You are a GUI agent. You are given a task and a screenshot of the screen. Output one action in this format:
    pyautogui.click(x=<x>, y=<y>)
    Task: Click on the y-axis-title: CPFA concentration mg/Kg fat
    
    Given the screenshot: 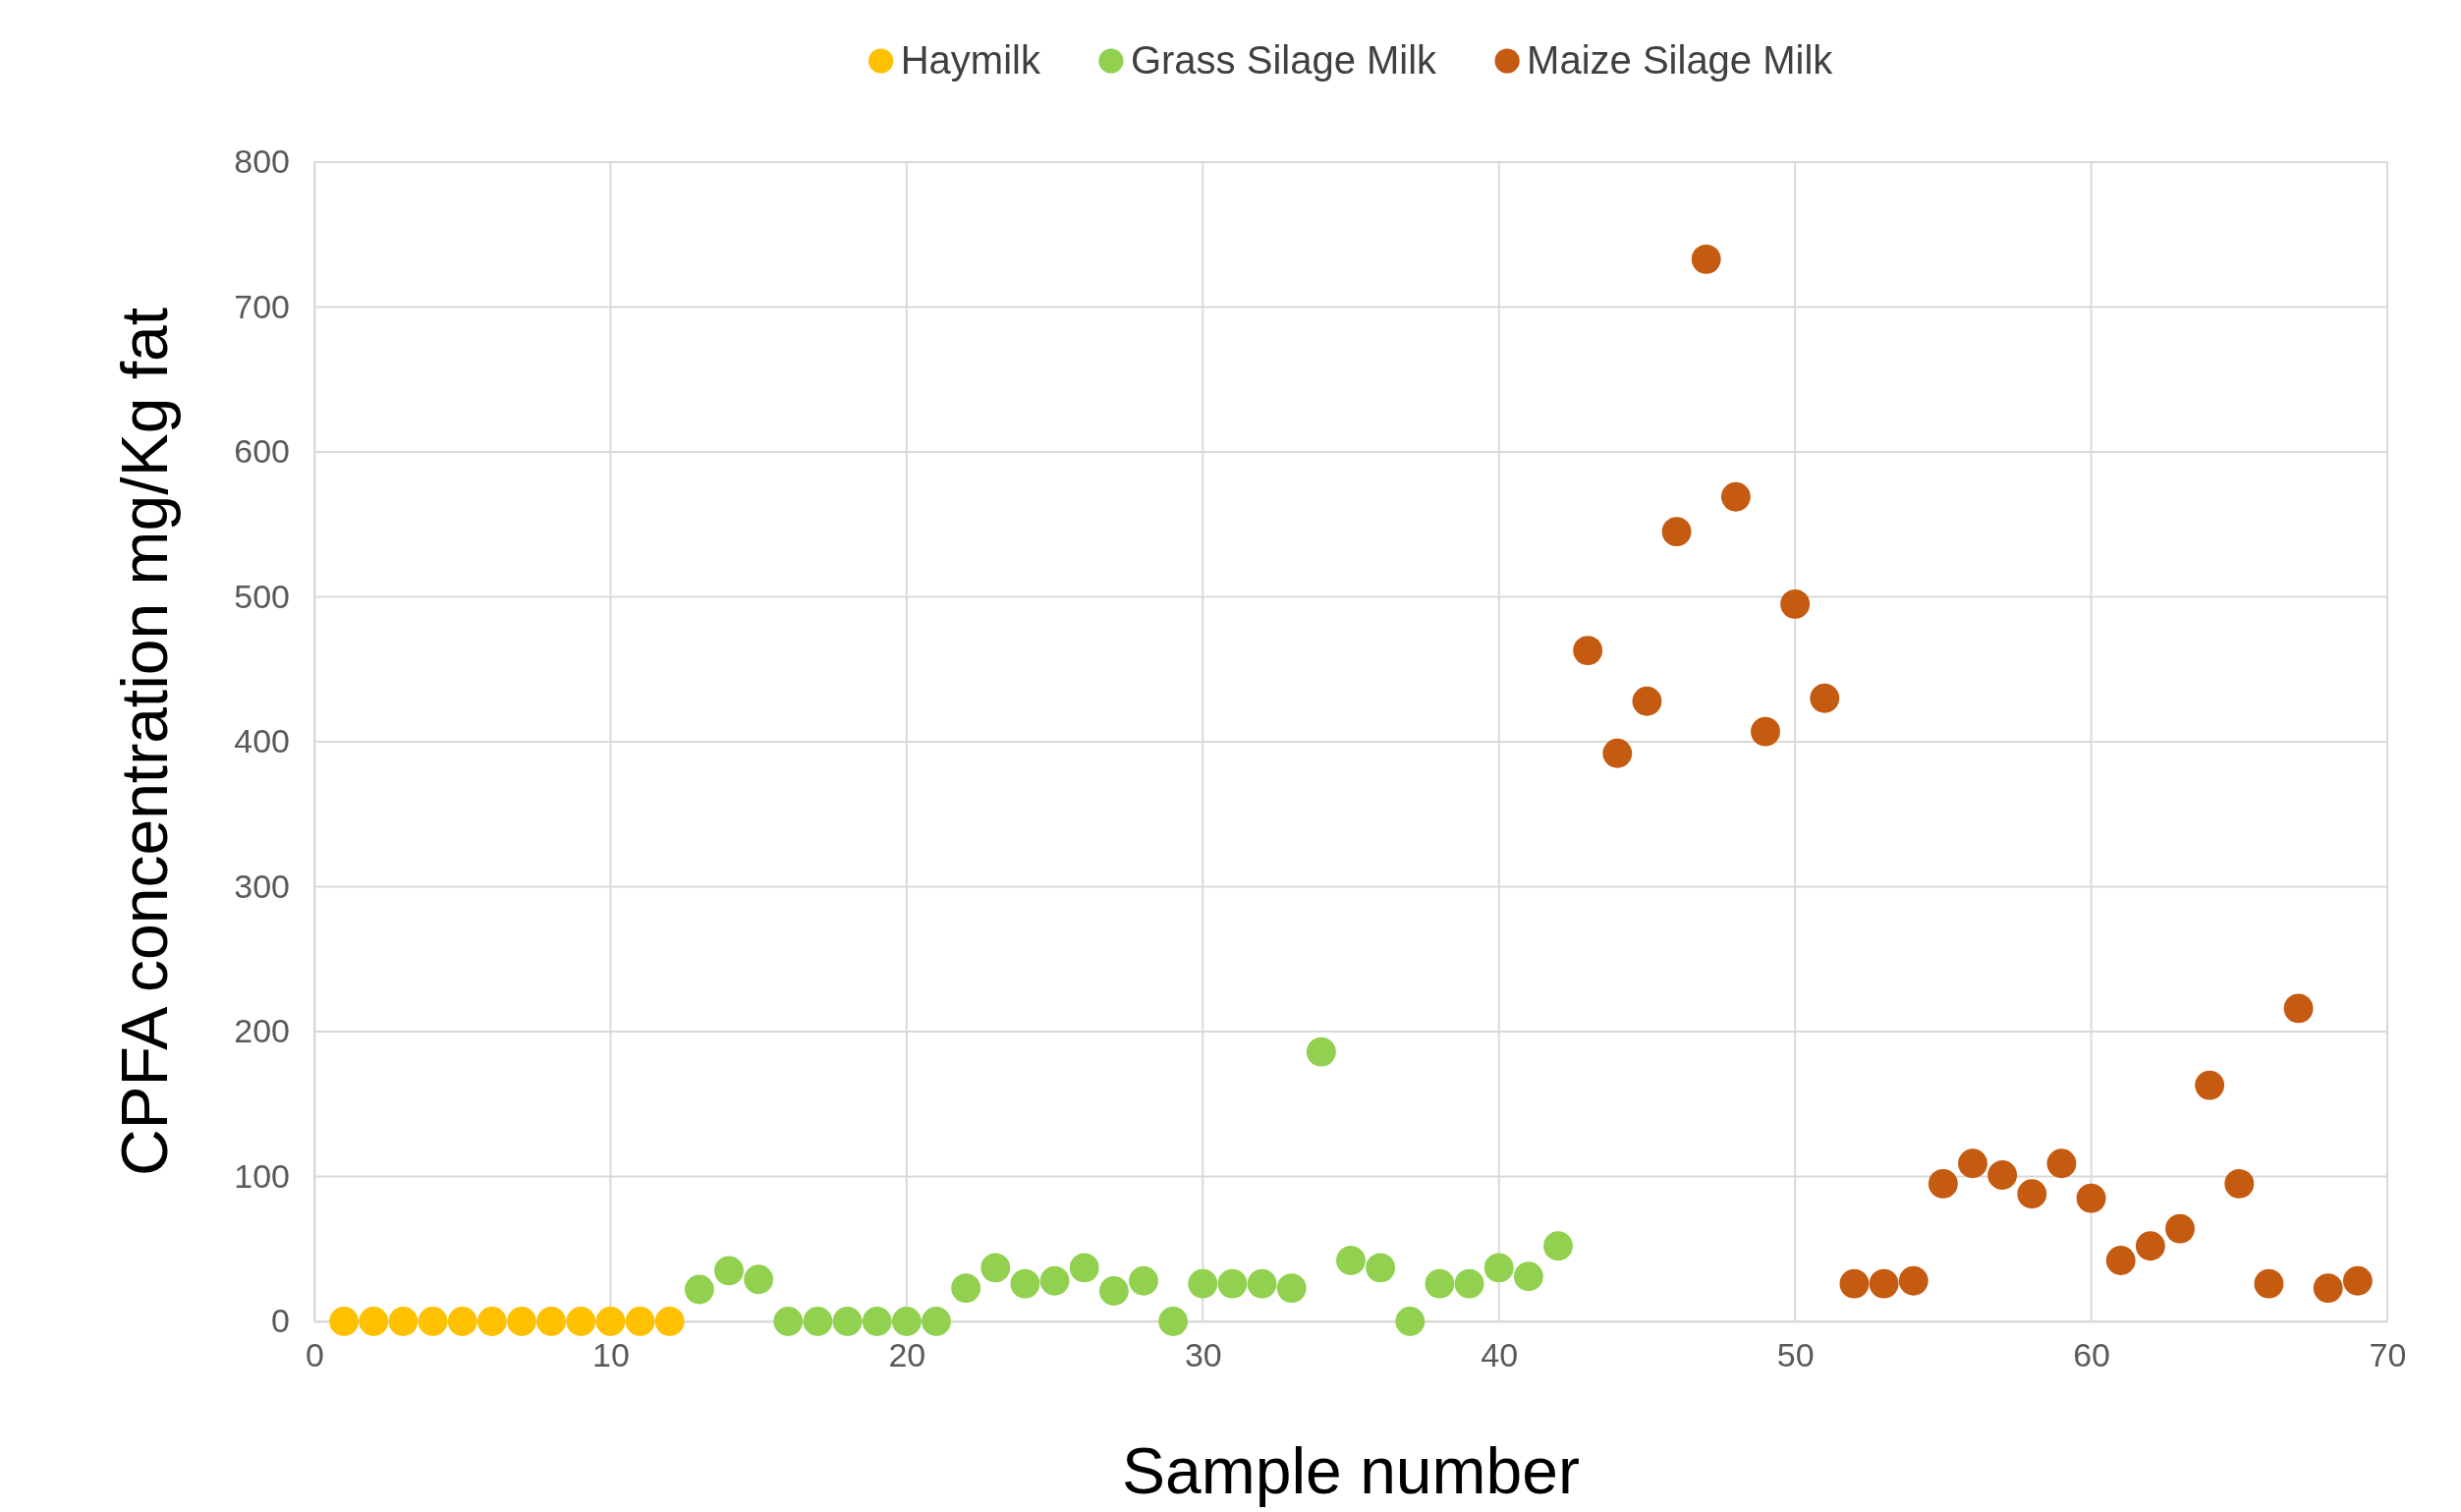 What is the action you would take?
    pyautogui.click(x=144, y=742)
    